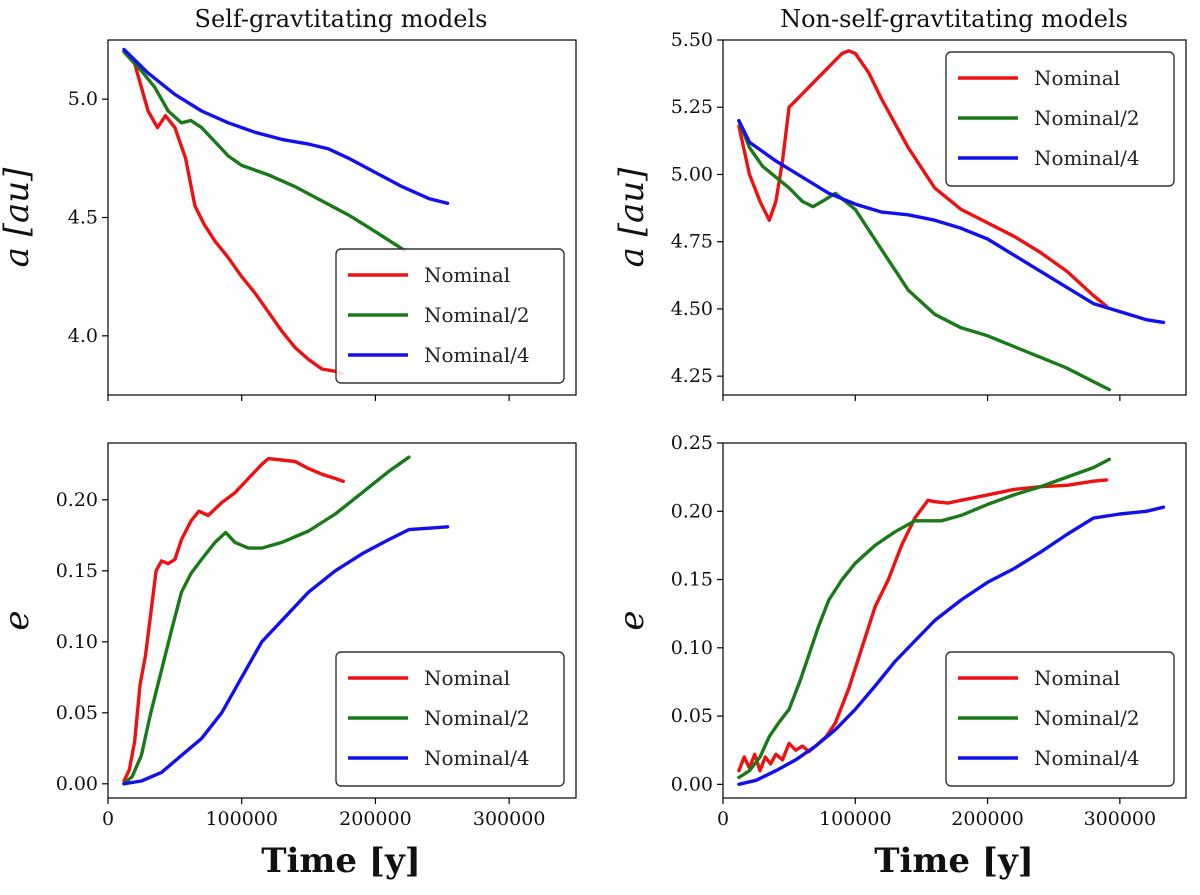 The width and height of the screenshot is (1200, 895). I want to click on y-tick-label-3-3: 0.15, so click(692, 580).